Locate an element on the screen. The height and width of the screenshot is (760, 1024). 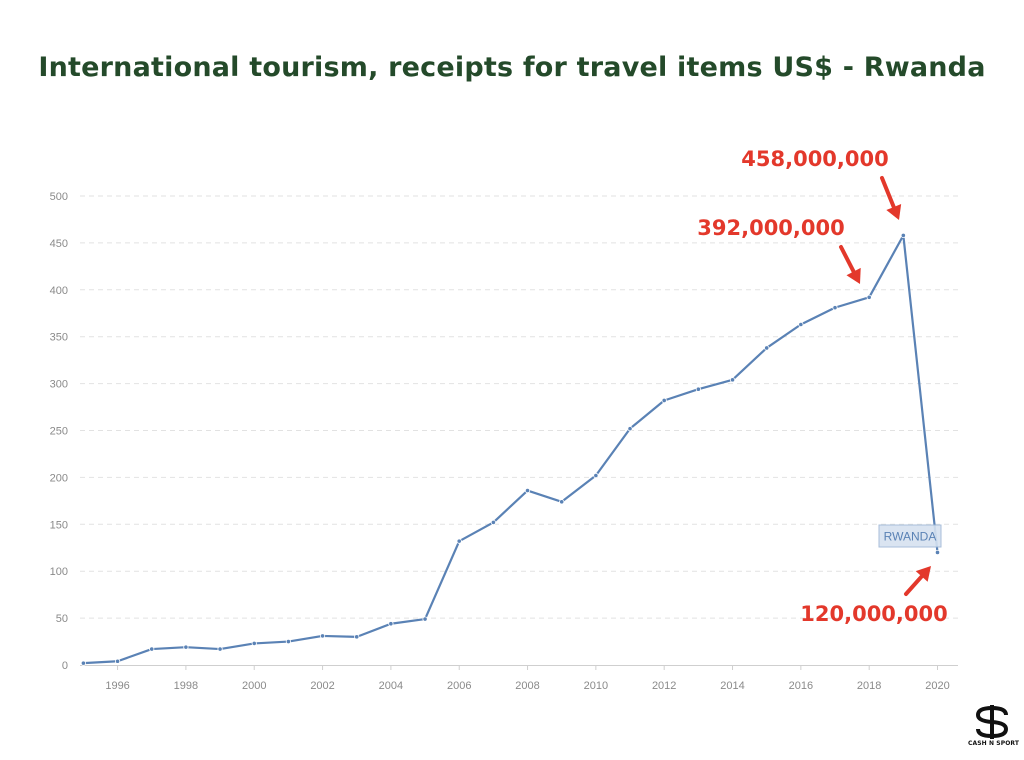
series-label-box is located at coordinates (910, 536).